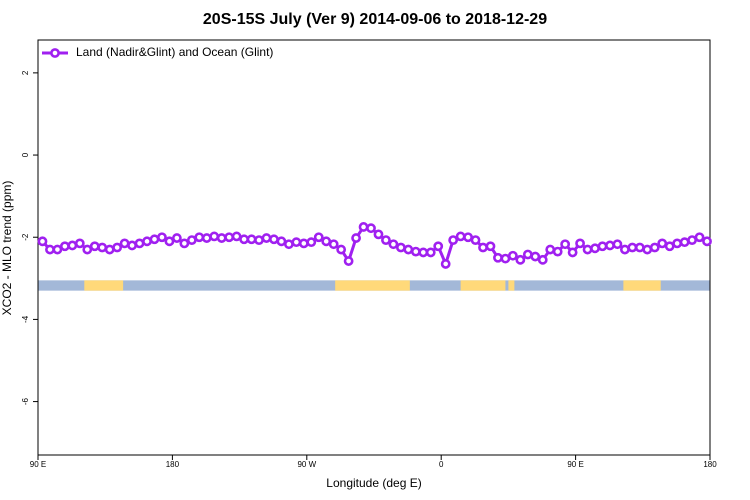 This screenshot has height=500, width=750. What do you see at coordinates (373, 483) in the screenshot?
I see `x-axis-label: Longitude (deg E)` at bounding box center [373, 483].